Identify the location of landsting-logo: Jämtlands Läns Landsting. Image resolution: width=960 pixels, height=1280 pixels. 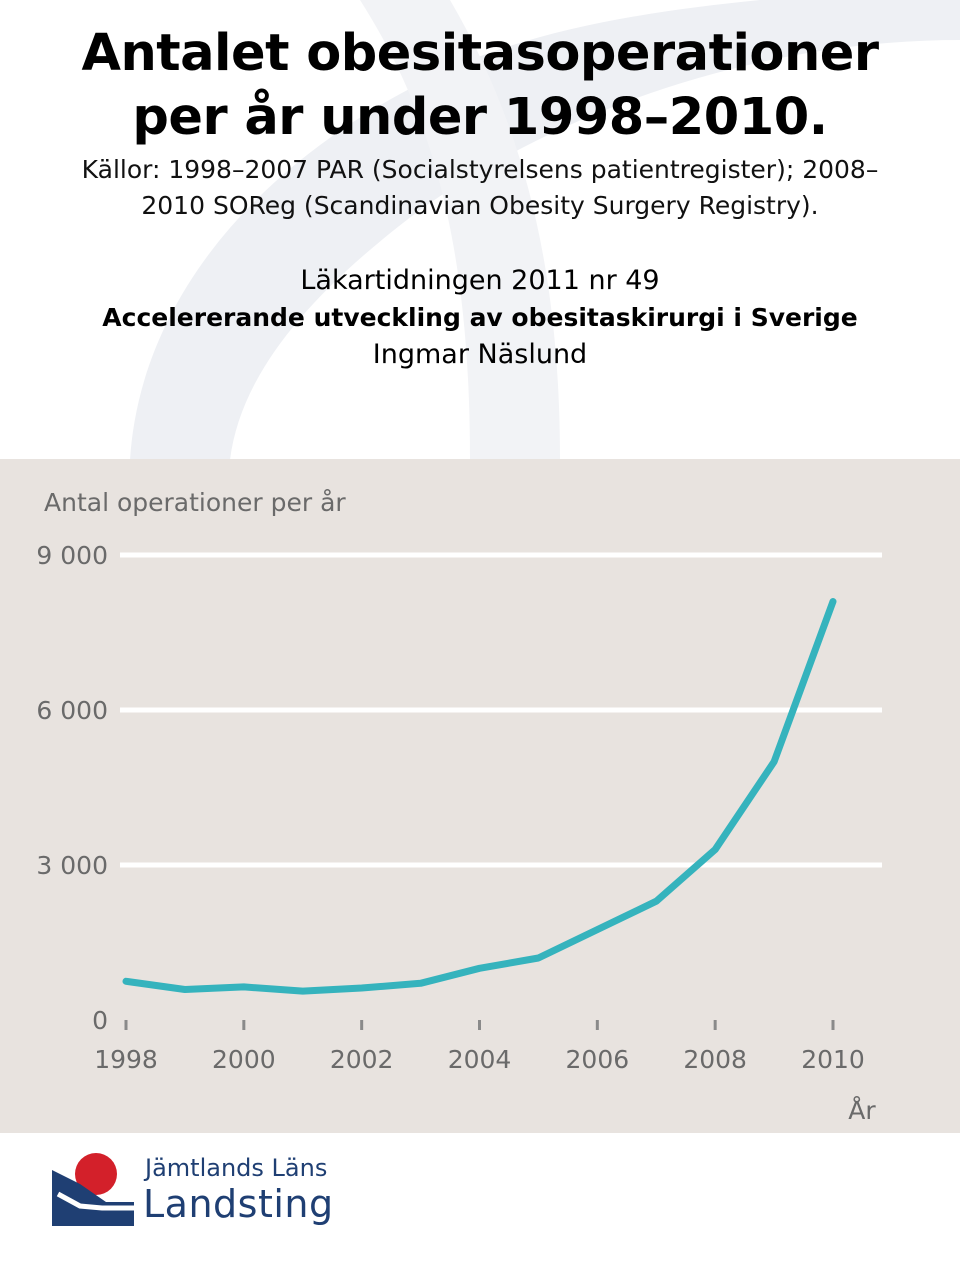
(210, 1193).